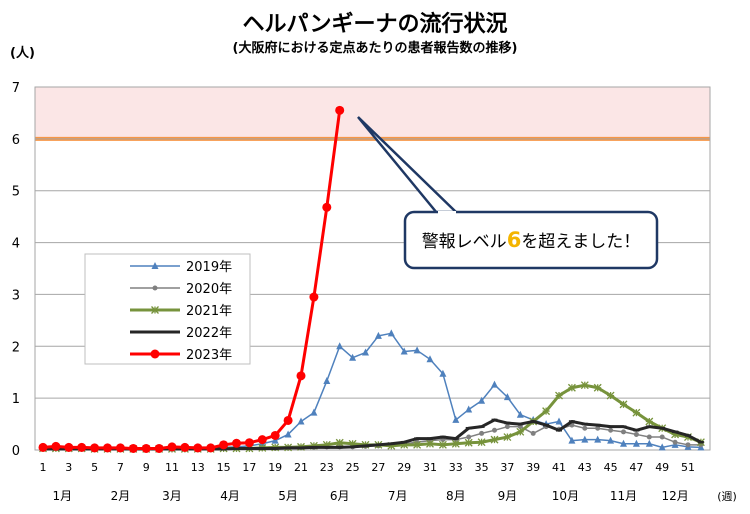 The width and height of the screenshot is (750, 514). I want to click on legend-item: 2022年, so click(181, 333).